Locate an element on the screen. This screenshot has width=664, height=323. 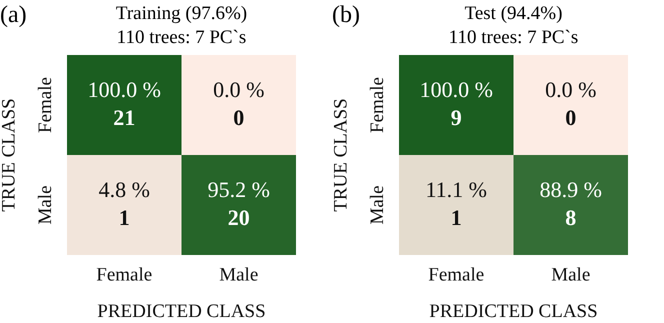
annotation: 20 is located at coordinates (239, 217).